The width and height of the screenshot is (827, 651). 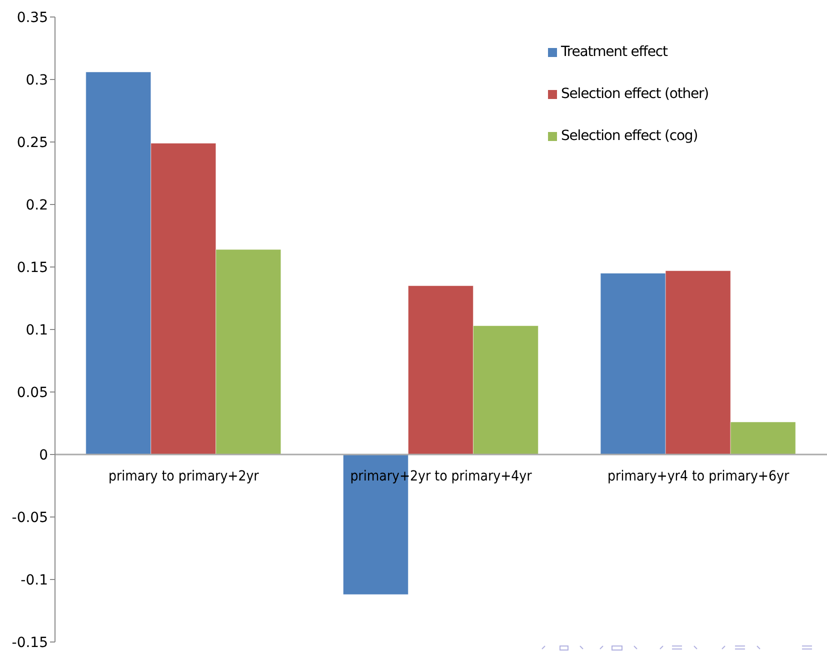 I want to click on y-tick-label: -0.1, so click(x=34, y=580).